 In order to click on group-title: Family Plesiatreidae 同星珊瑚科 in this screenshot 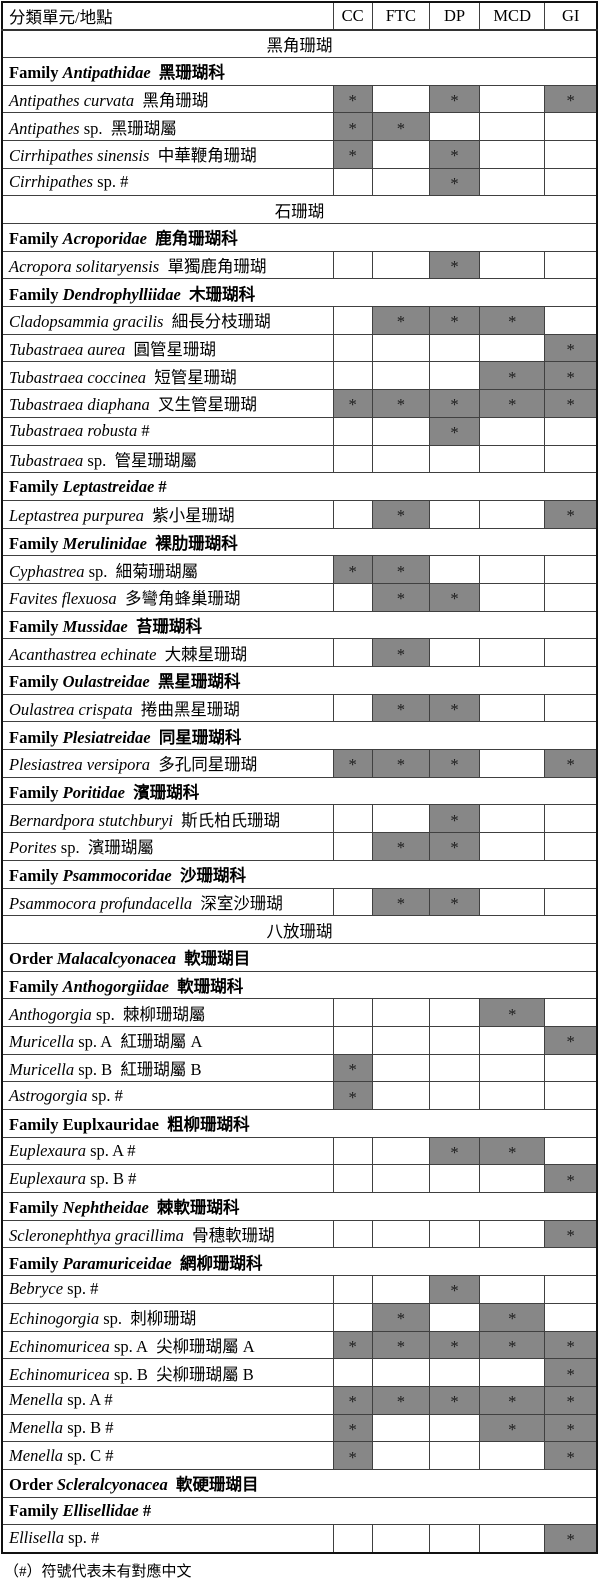, I will do `click(299, 736)`.